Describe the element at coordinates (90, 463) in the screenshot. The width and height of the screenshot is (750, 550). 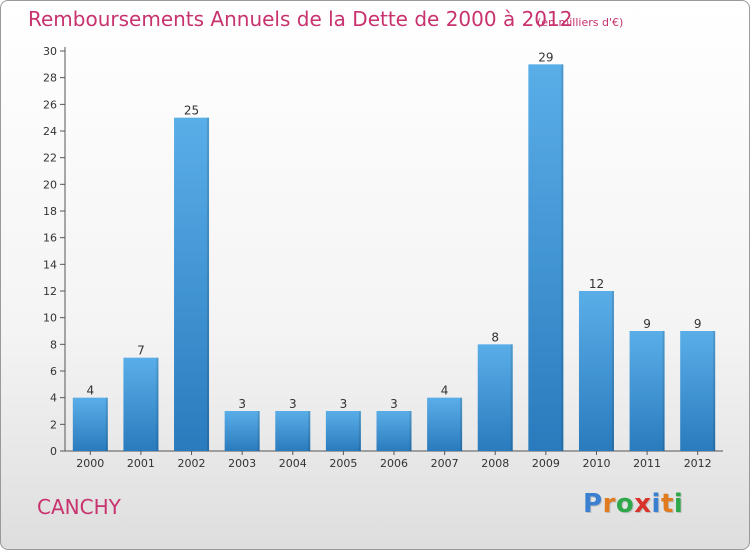
I see `x-tick-label: 2000` at that location.